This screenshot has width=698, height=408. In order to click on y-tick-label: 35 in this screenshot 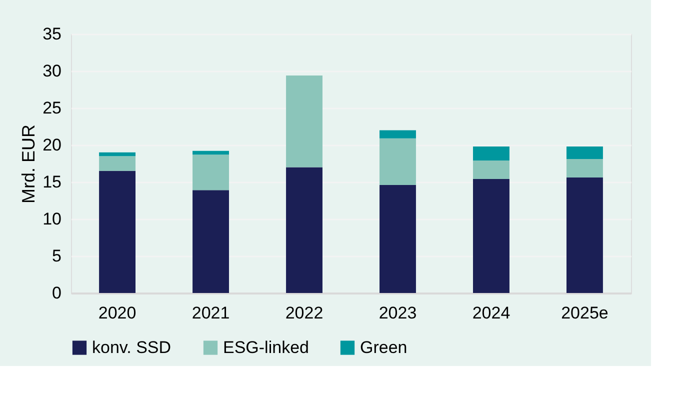, I will do `click(52, 34)`.